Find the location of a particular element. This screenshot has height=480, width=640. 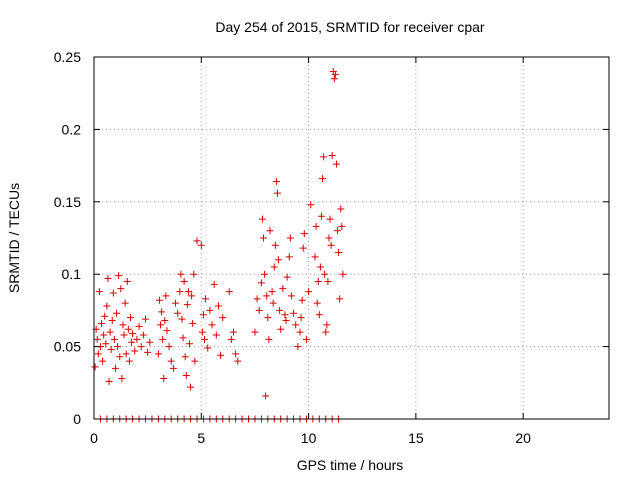

x-tick-label: 0 is located at coordinates (94, 438).